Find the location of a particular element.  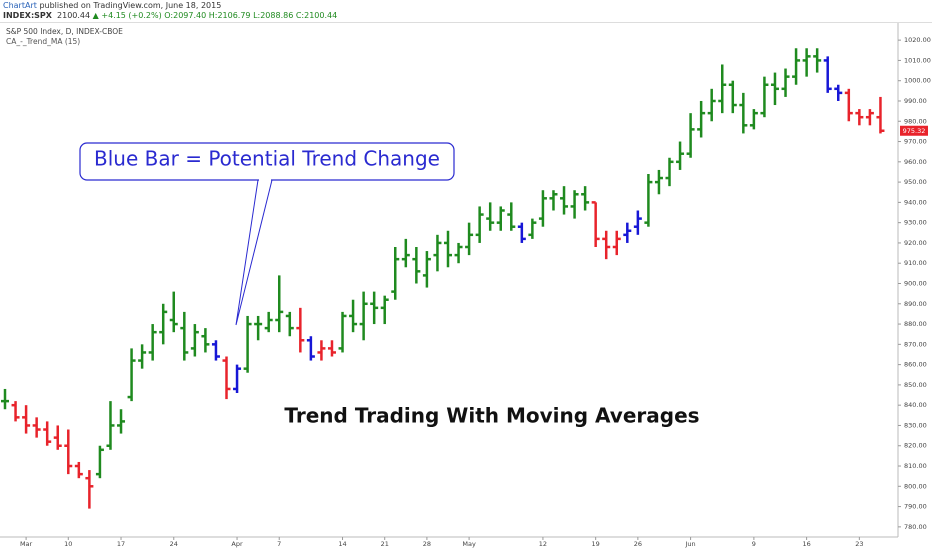

y-tick-label: 780.00 is located at coordinates (915, 527).